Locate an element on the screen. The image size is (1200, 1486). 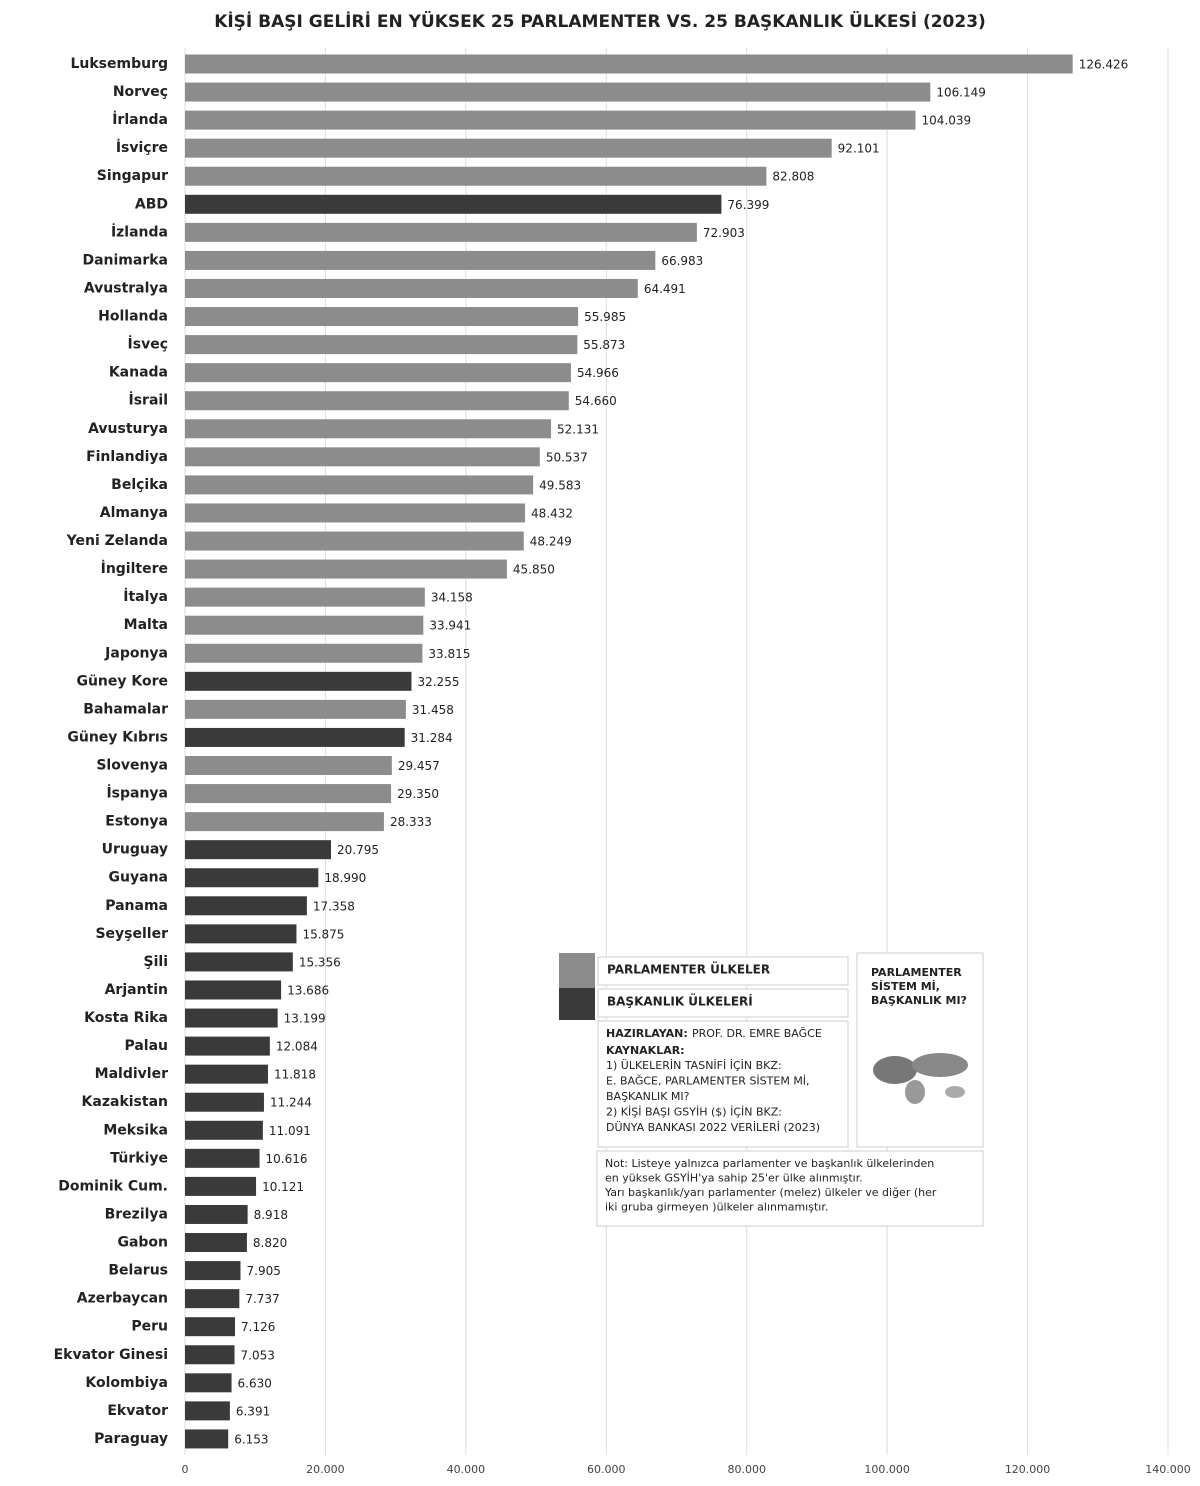
y-tick-label: Paraguay is located at coordinates (131, 1439).